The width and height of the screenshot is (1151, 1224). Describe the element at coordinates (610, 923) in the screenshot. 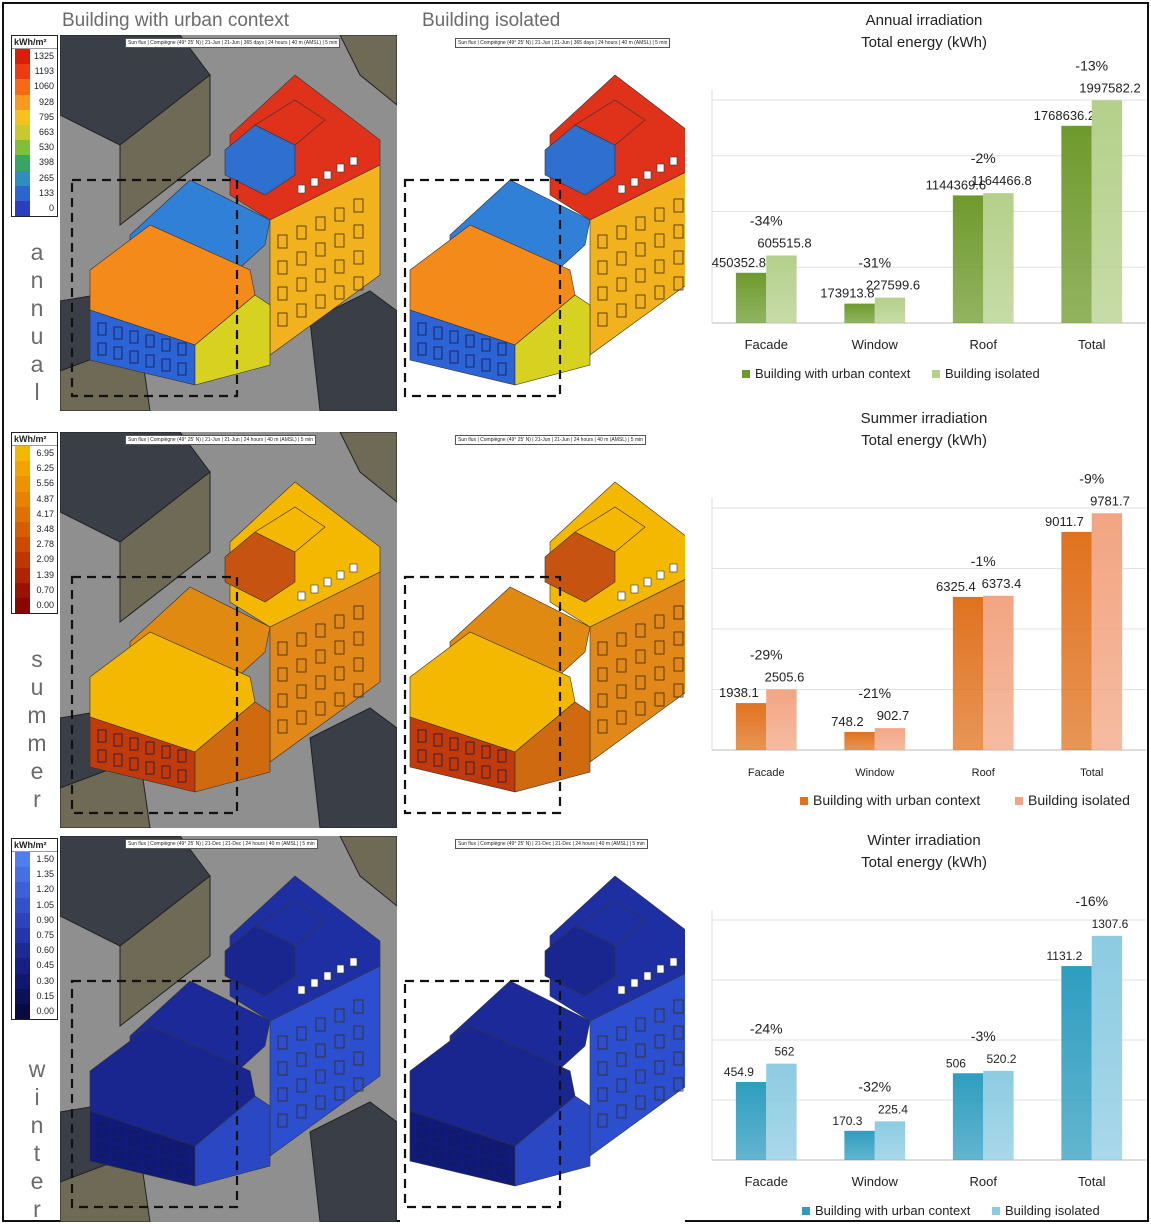

I see `courtyard-roof` at that location.